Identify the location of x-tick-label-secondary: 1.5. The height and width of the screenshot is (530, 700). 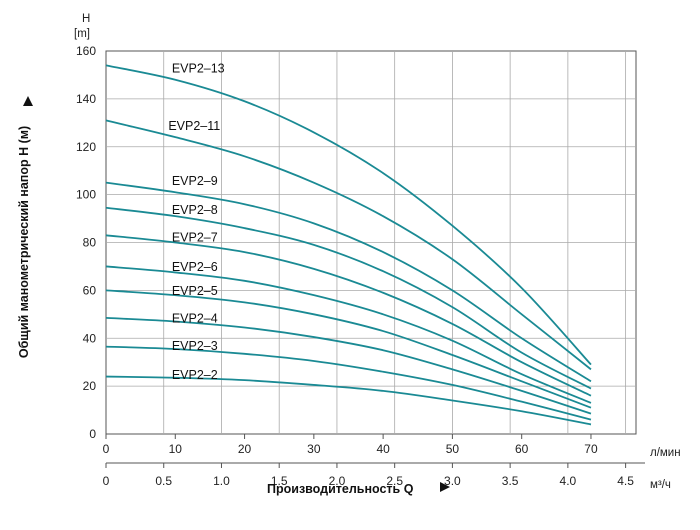
(279, 481).